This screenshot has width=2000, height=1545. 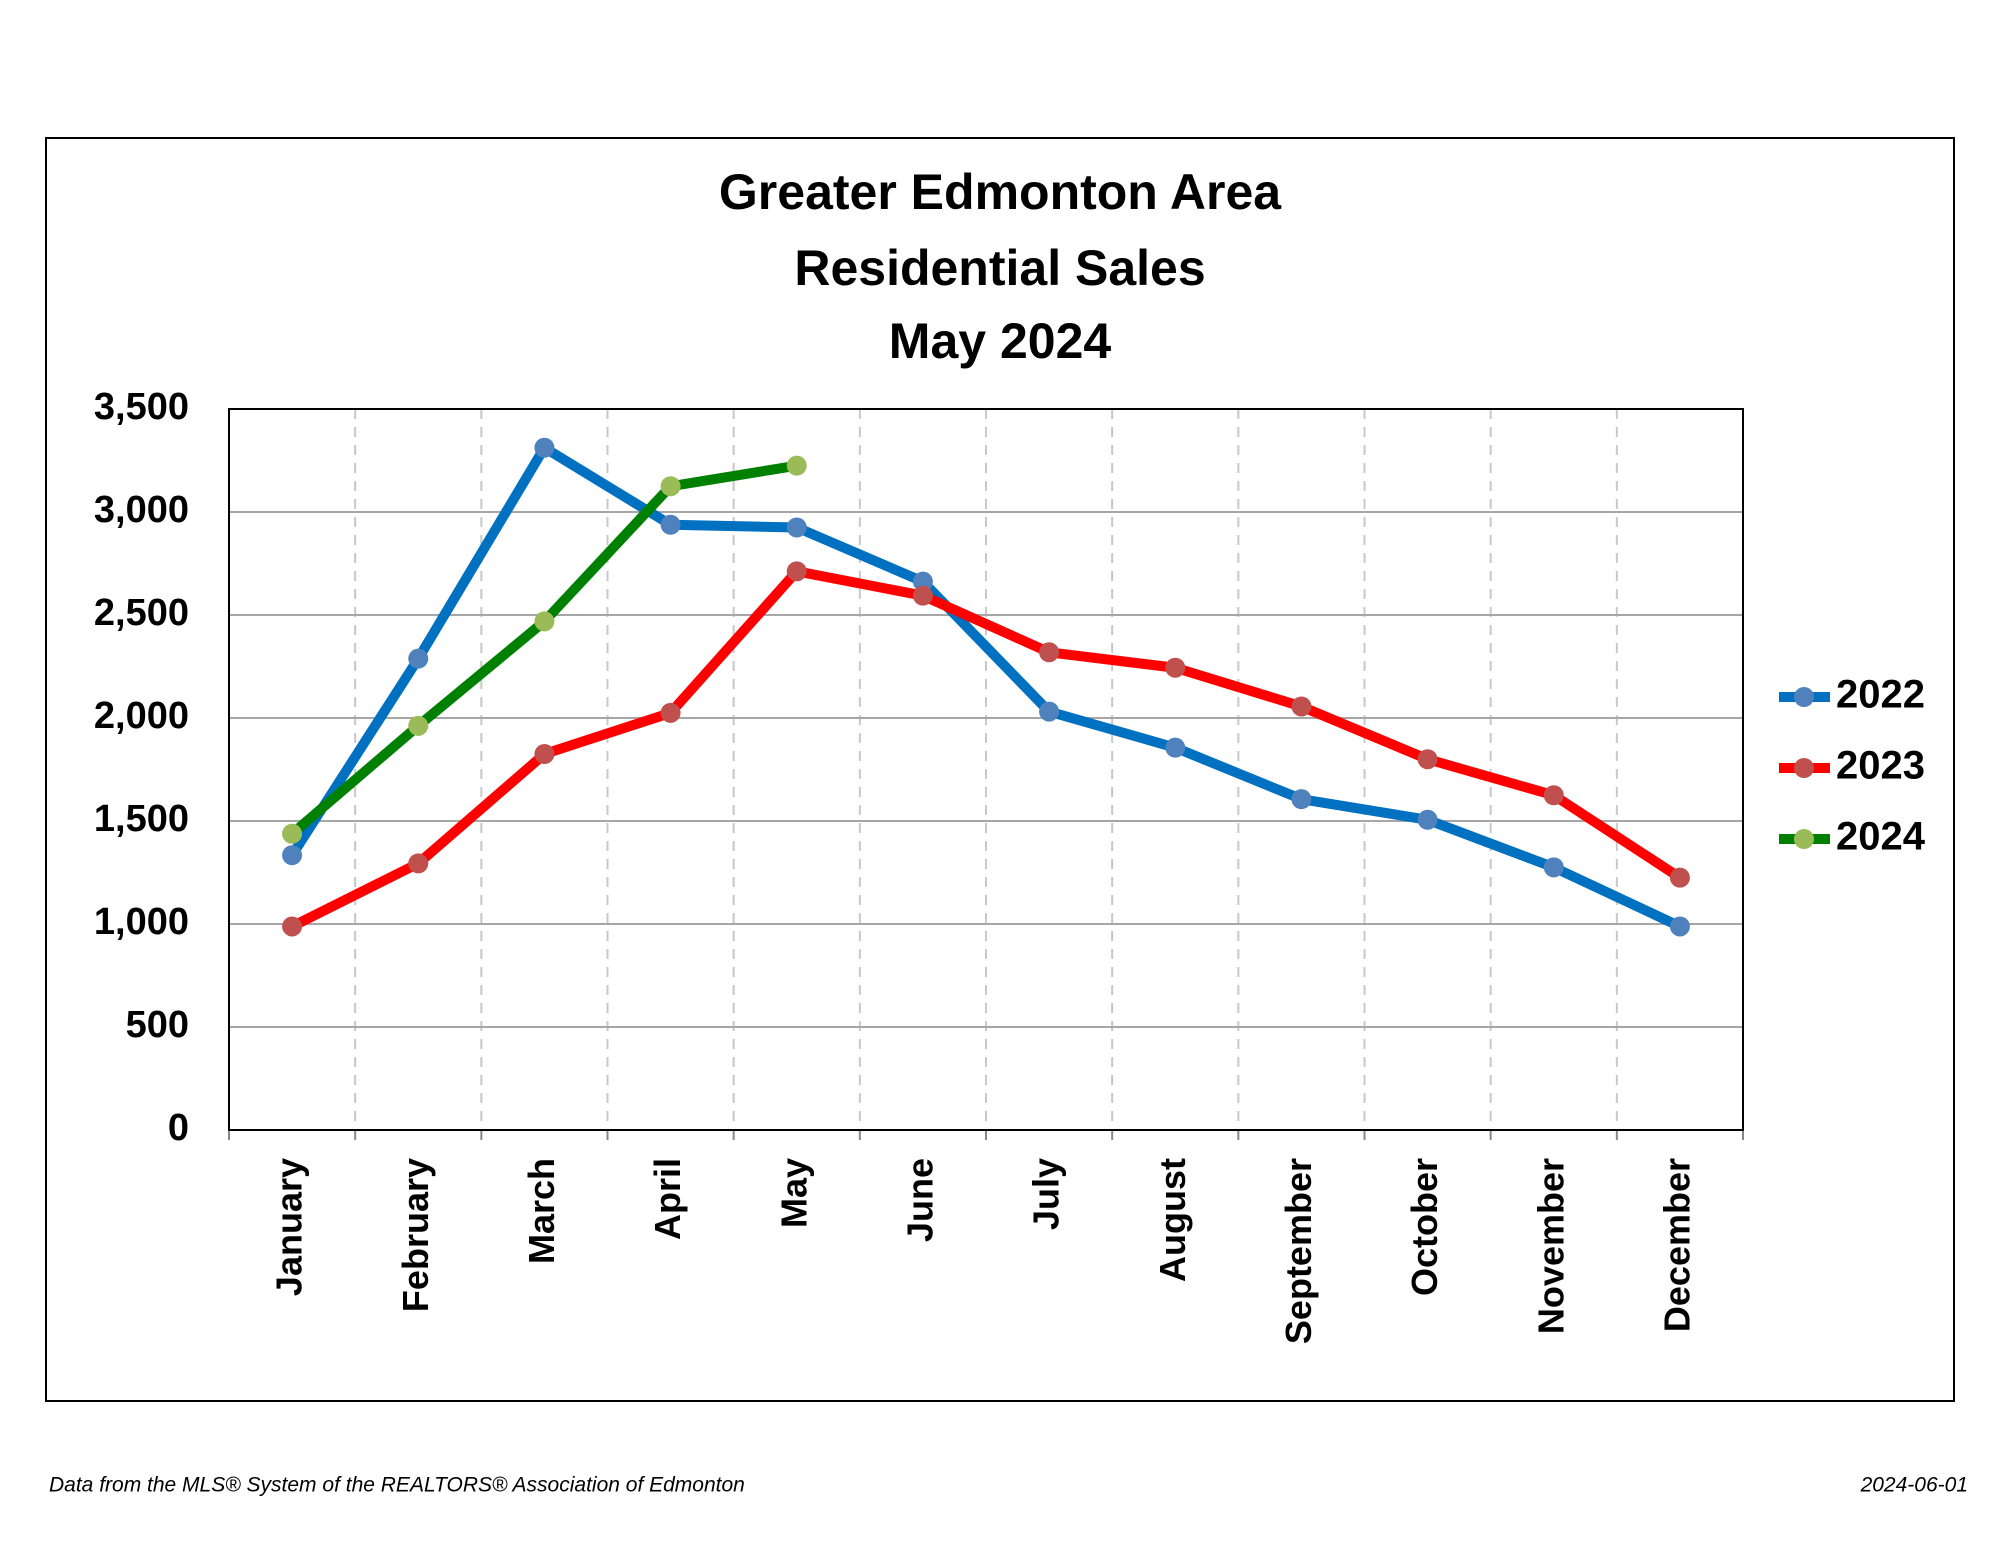 What do you see at coordinates (141, 510) in the screenshot?
I see `y-tick-label: 3,000` at bounding box center [141, 510].